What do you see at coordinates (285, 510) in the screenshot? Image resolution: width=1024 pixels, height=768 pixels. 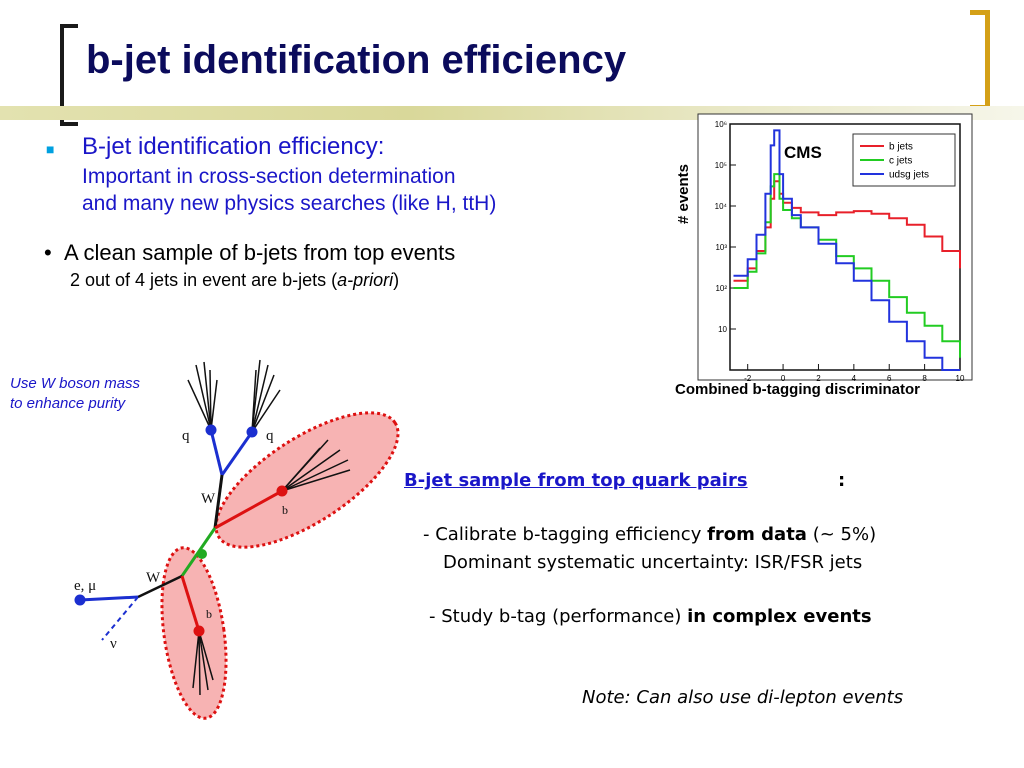 I see `label-b-top: b` at bounding box center [285, 510].